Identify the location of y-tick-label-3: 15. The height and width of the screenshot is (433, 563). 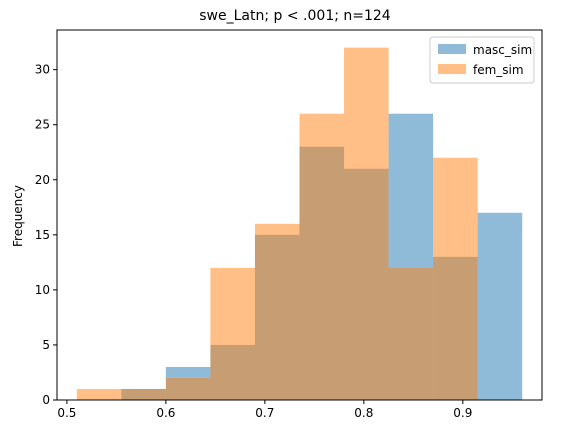
(42, 235).